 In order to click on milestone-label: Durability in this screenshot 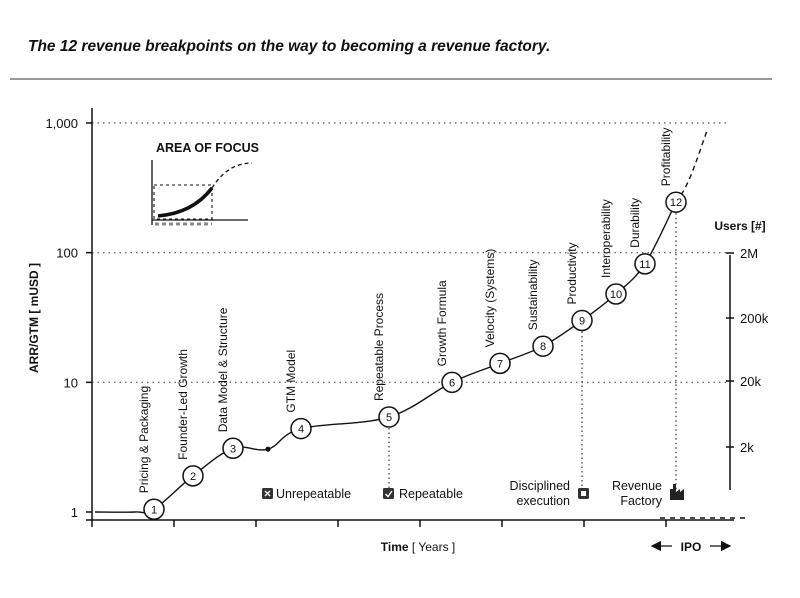, I will do `click(635, 223)`.